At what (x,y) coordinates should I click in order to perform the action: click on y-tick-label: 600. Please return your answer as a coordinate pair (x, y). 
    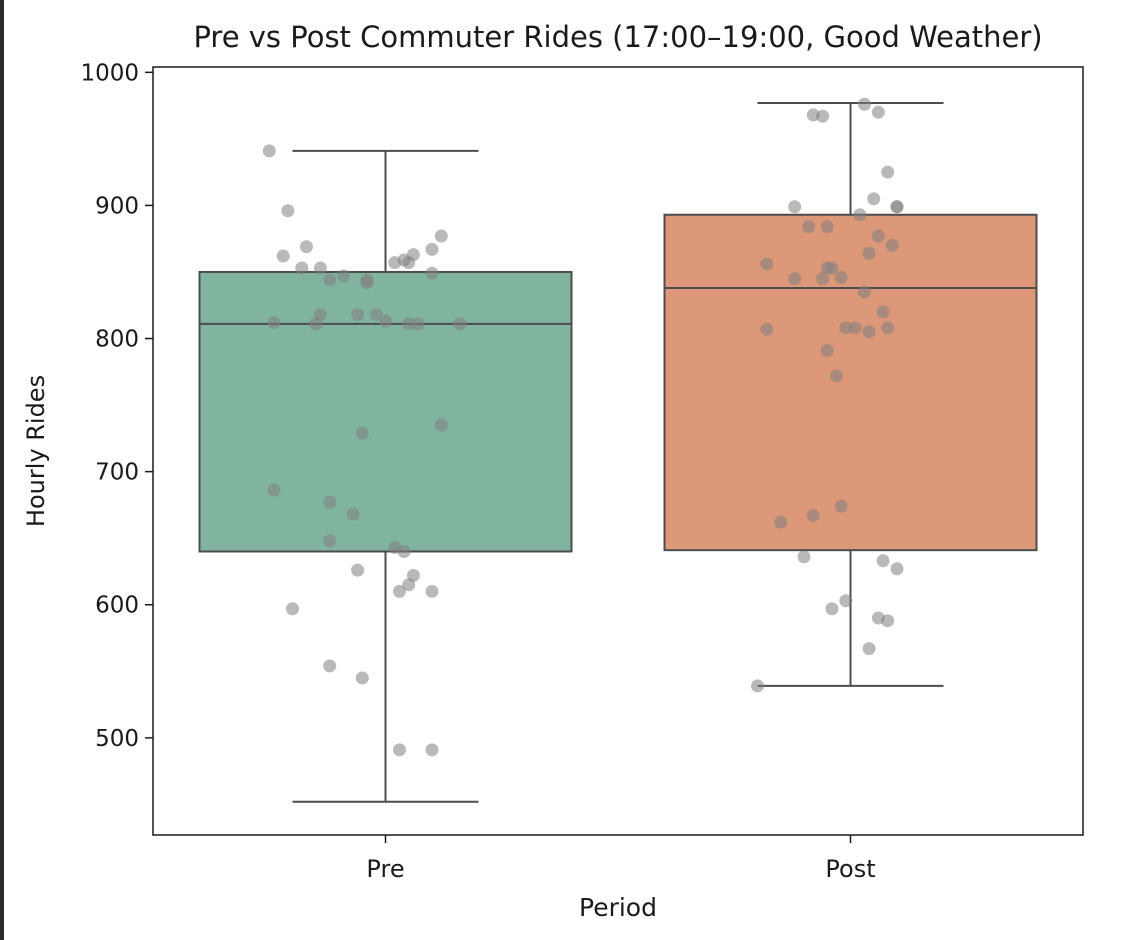
    Looking at the image, I should click on (117, 606).